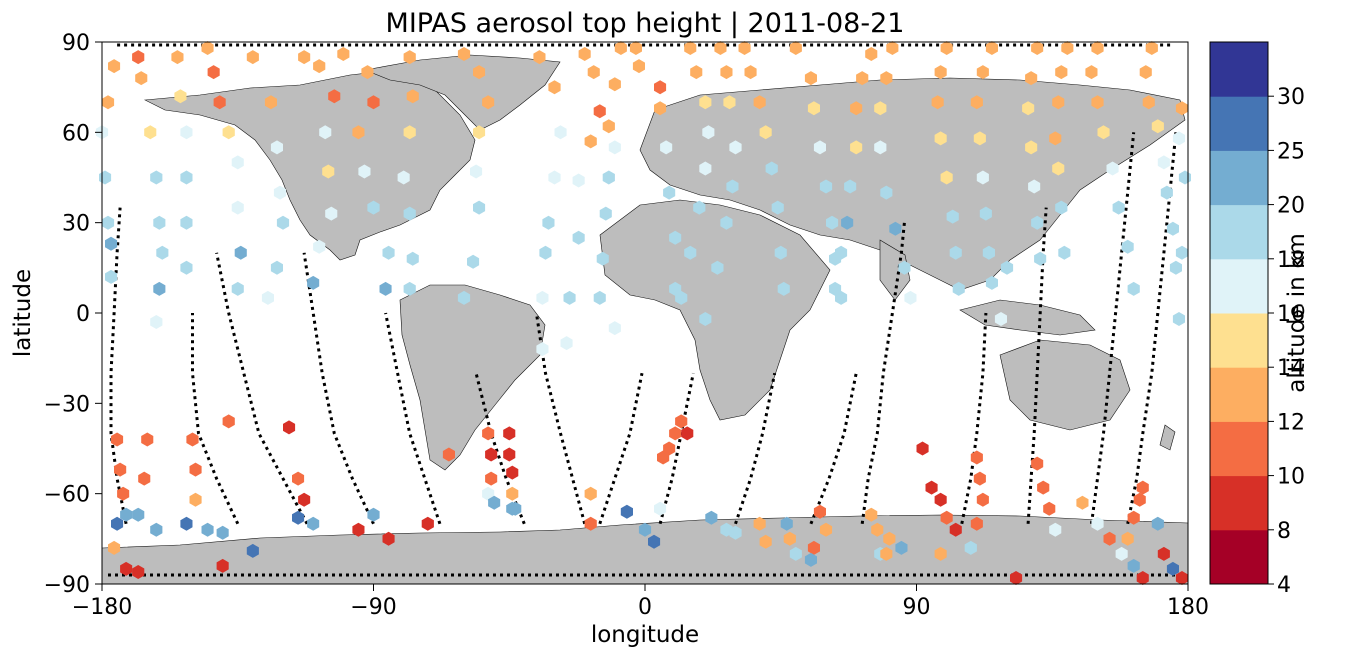 This screenshot has width=1345, height=661. Describe the element at coordinates (76, 224) in the screenshot. I see `y-tick-label: 30` at that location.